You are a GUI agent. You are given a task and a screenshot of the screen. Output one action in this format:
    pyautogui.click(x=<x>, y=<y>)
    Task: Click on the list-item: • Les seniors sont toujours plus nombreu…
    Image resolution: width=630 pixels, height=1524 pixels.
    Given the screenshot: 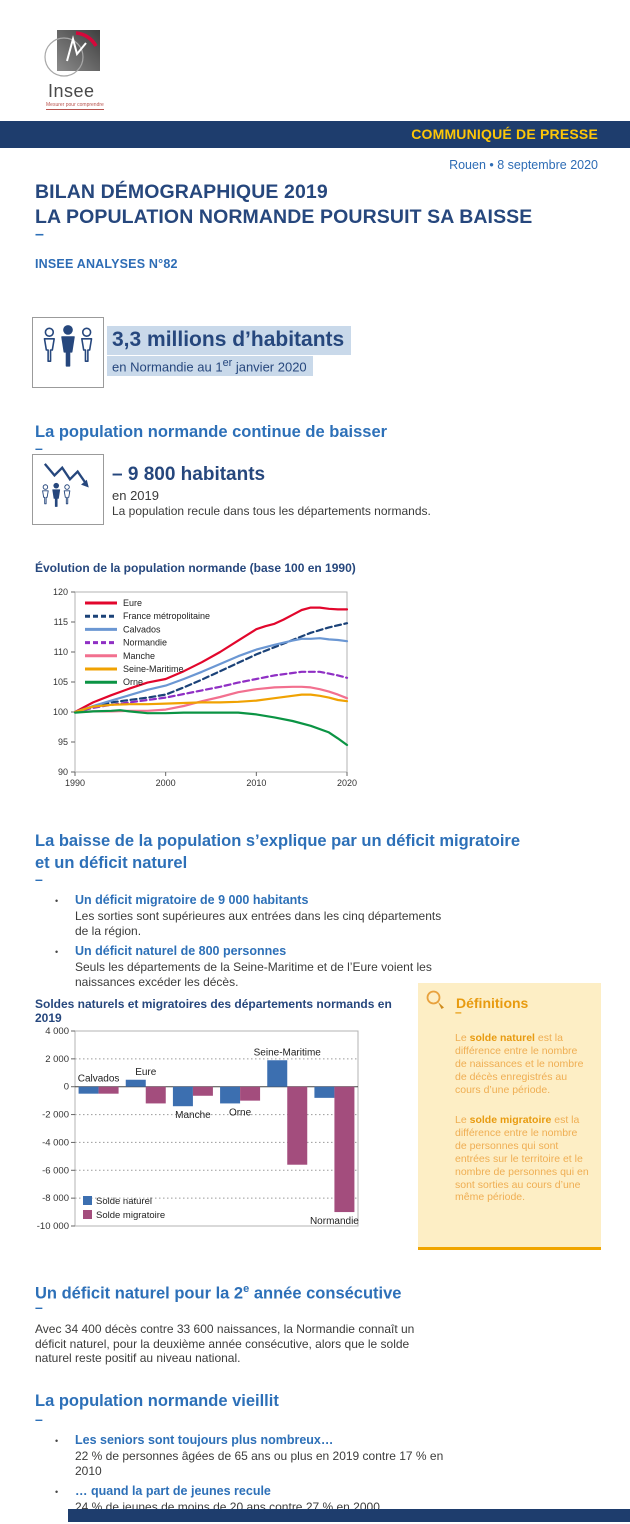 What is the action you would take?
    pyautogui.click(x=255, y=1457)
    